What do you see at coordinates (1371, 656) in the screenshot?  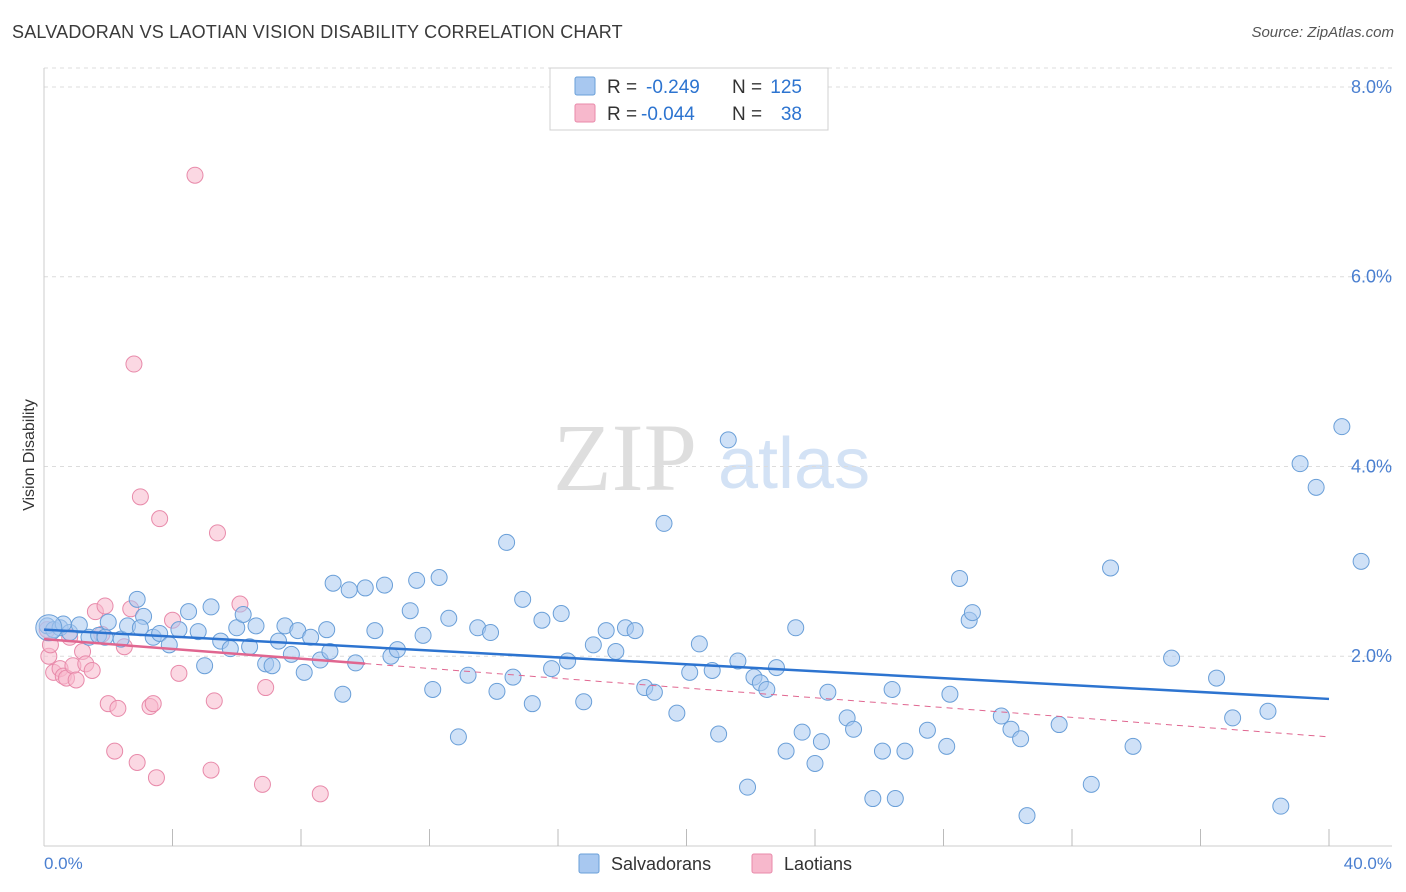 I see `y-tick-label: 2.0%` at bounding box center [1371, 656].